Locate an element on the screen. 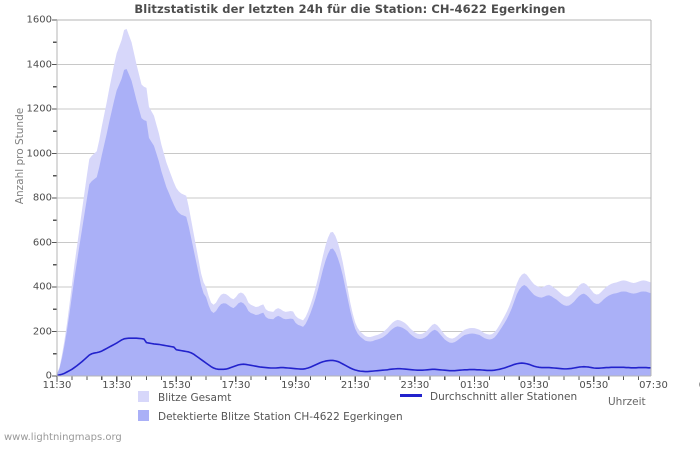  x-tick-label: 23:30 is located at coordinates (415, 385).